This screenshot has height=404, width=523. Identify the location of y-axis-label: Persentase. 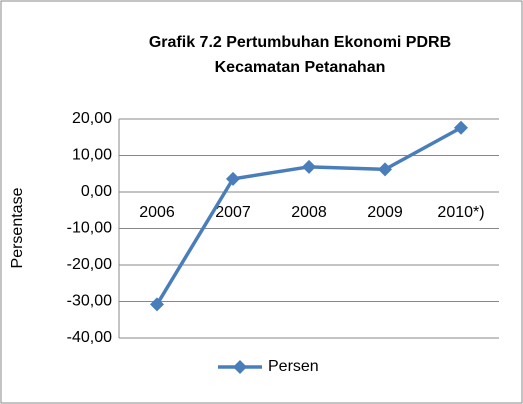
(17, 227).